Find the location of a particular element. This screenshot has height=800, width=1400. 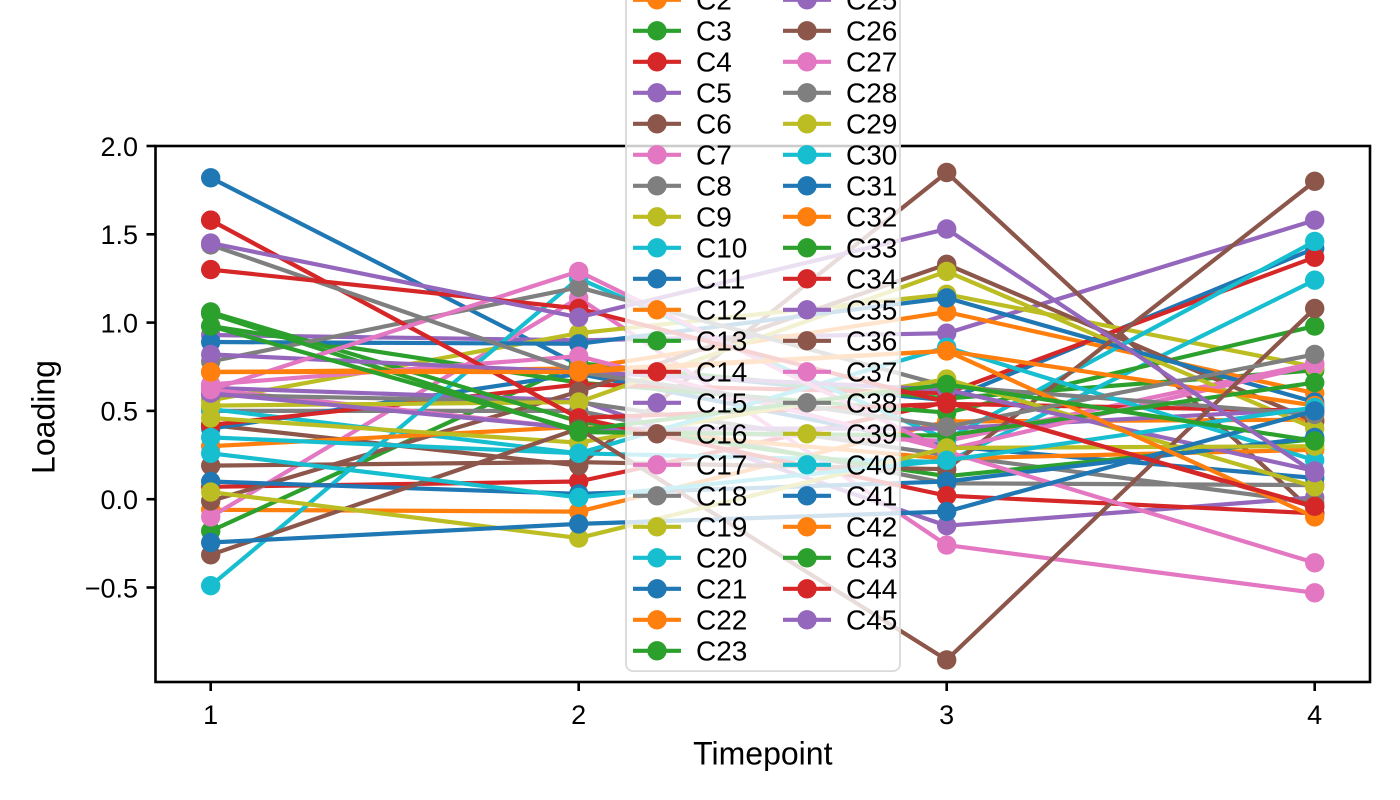

svg-text: Loading is located at coordinates (44, 417).